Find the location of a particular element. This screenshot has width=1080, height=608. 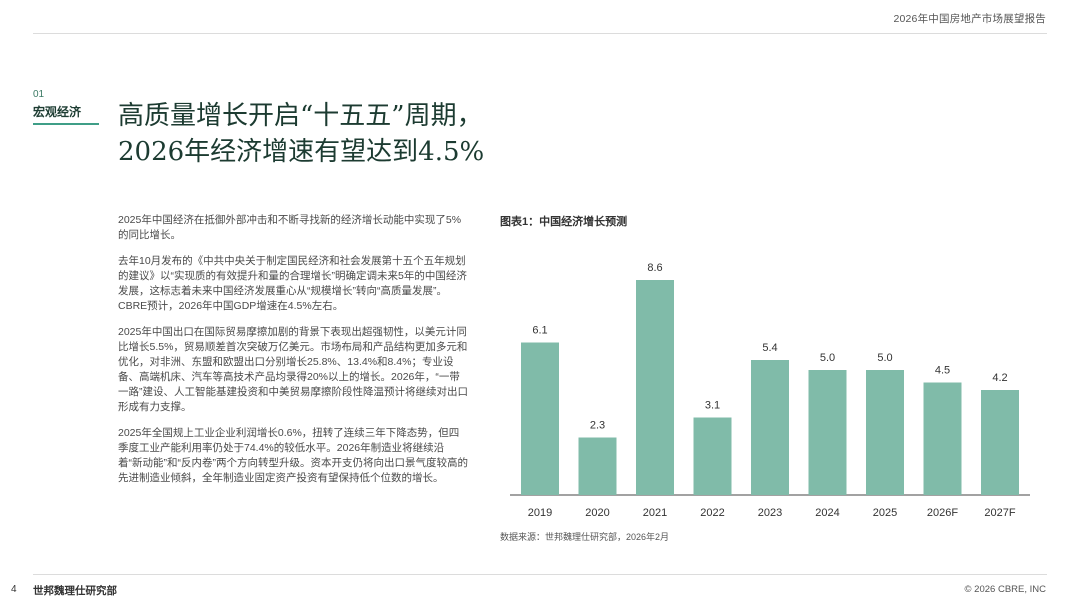

bar-2022 is located at coordinates (712, 456).